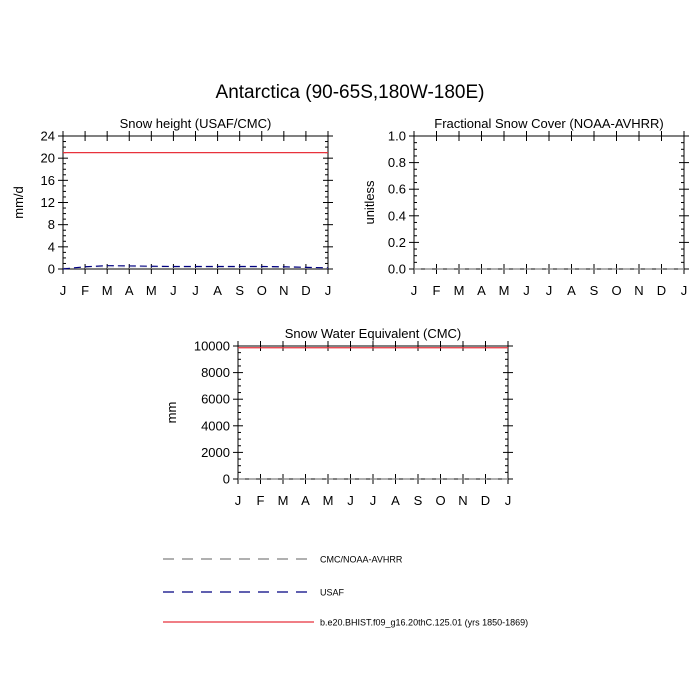  I want to click on y-tick-label: 4, so click(51, 246).